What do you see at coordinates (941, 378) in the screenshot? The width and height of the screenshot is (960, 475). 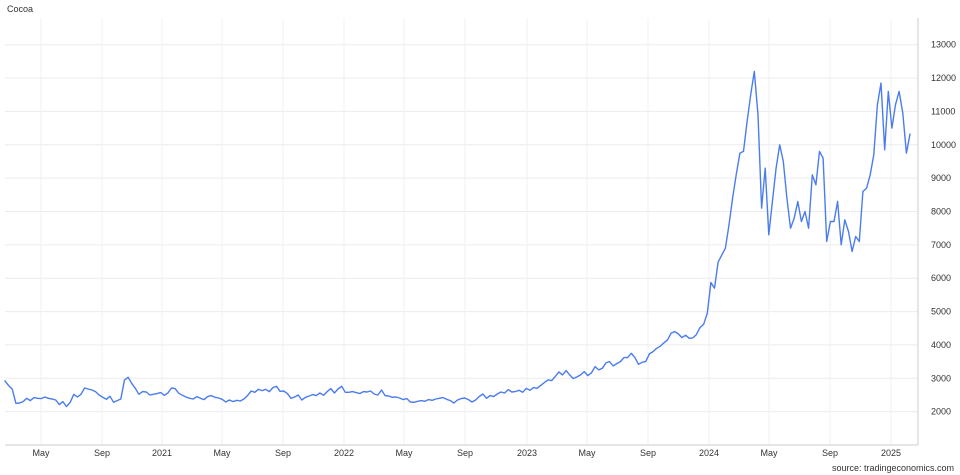 I see `y-tick-label: 3000` at bounding box center [941, 378].